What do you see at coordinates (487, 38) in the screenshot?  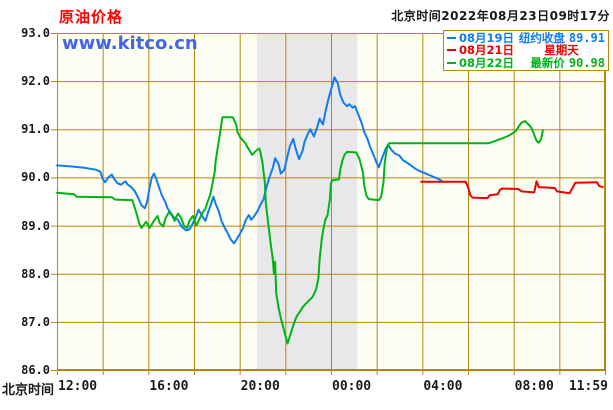 I see `legend-date: 08月19日` at bounding box center [487, 38].